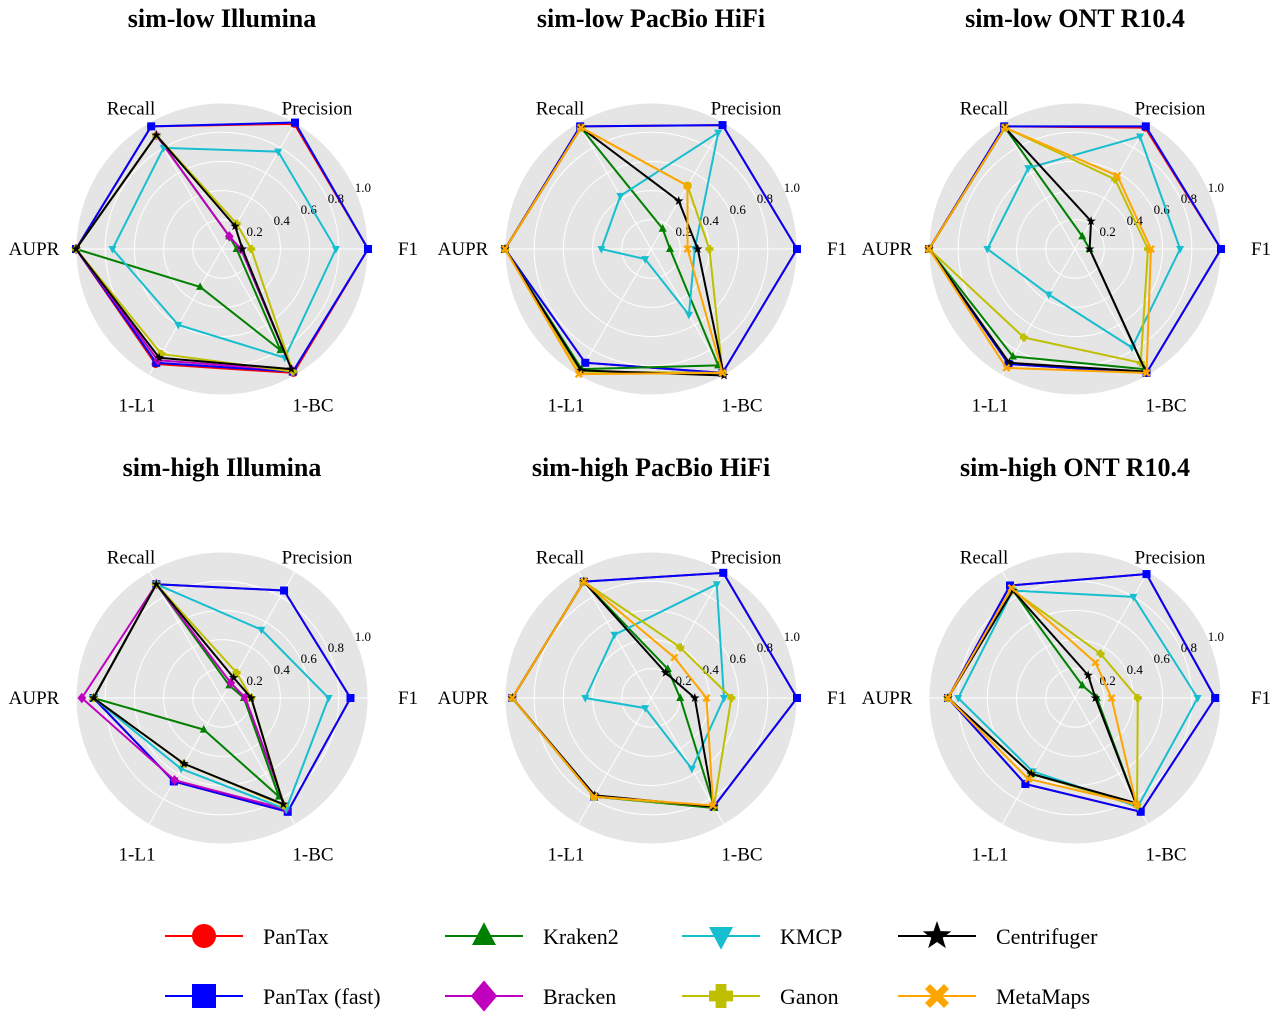 This screenshot has width=1280, height=1028. I want to click on legend-label: KMCP, so click(811, 936).